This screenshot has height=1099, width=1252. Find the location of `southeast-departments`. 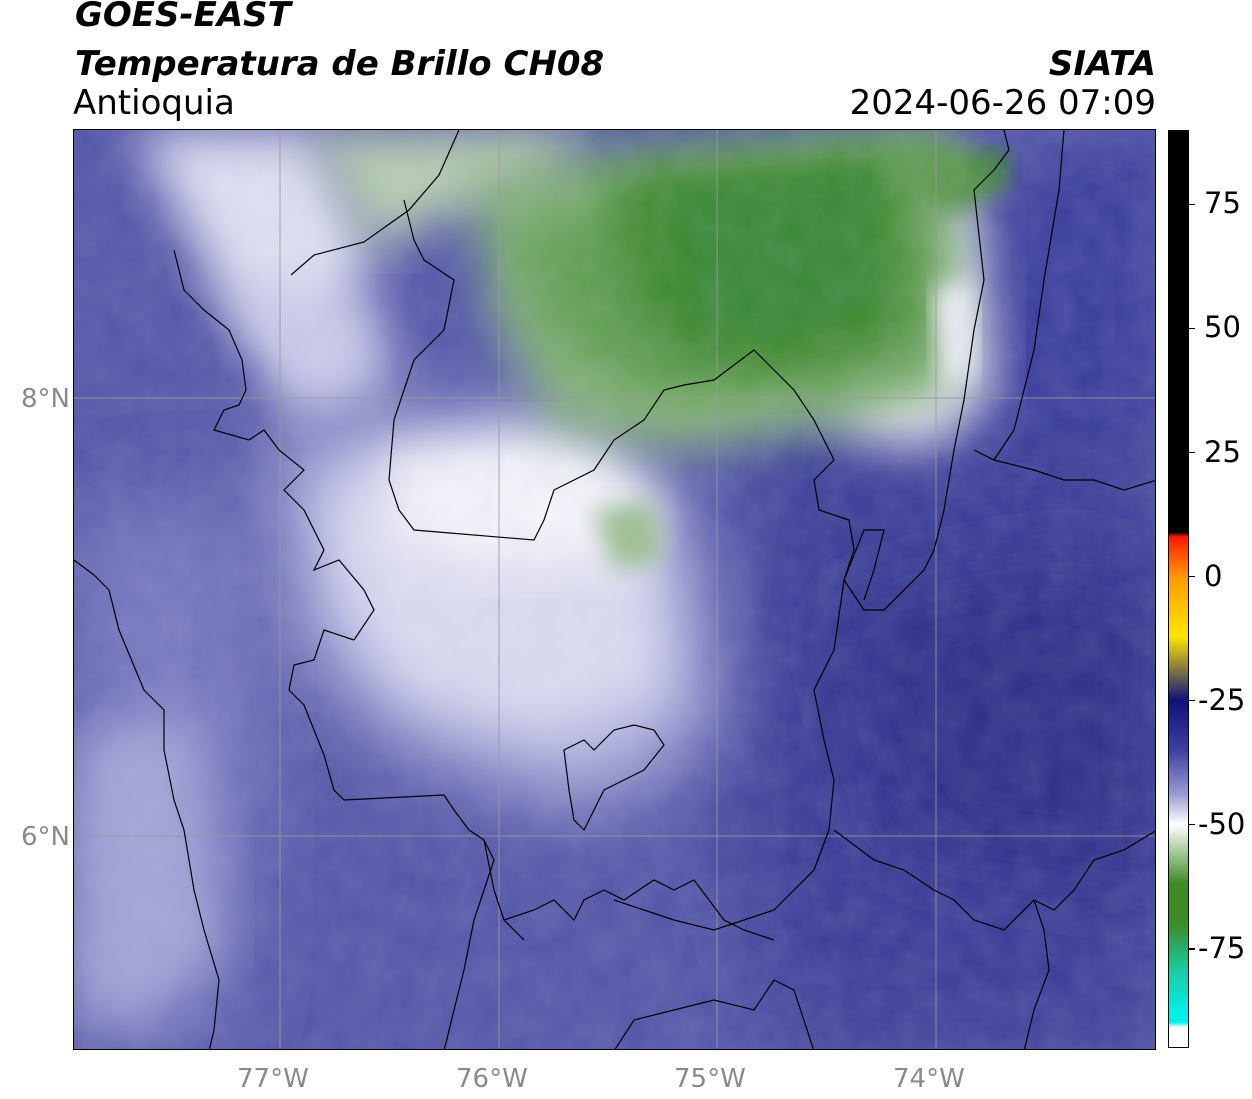

southeast-departments is located at coordinates (994, 880).